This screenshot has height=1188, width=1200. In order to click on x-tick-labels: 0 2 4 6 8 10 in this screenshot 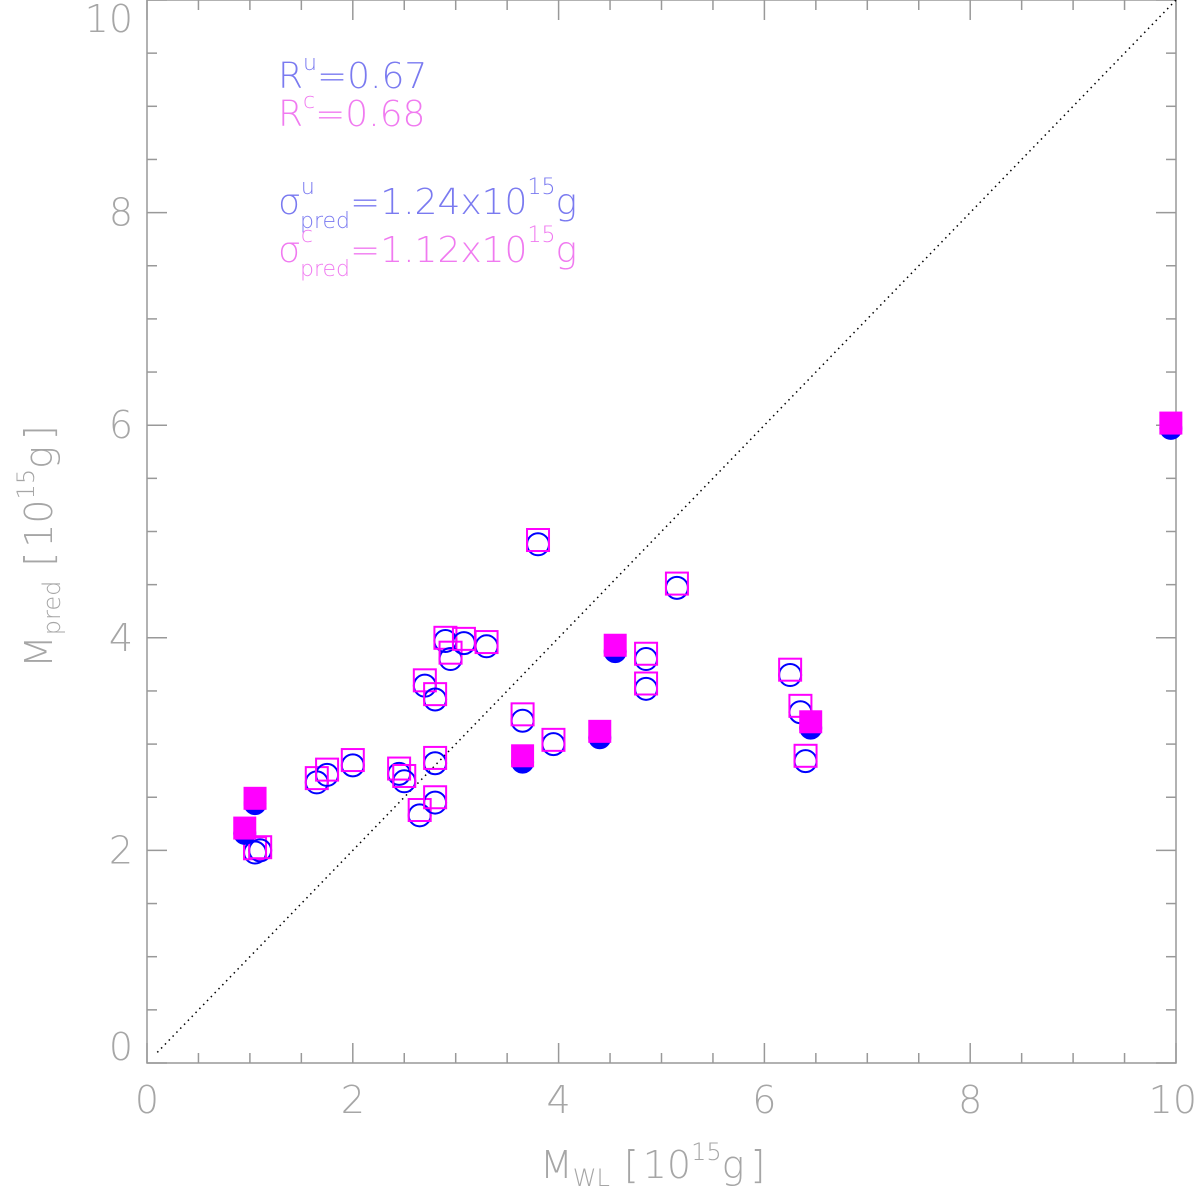, I will do `click(666, 1100)`.